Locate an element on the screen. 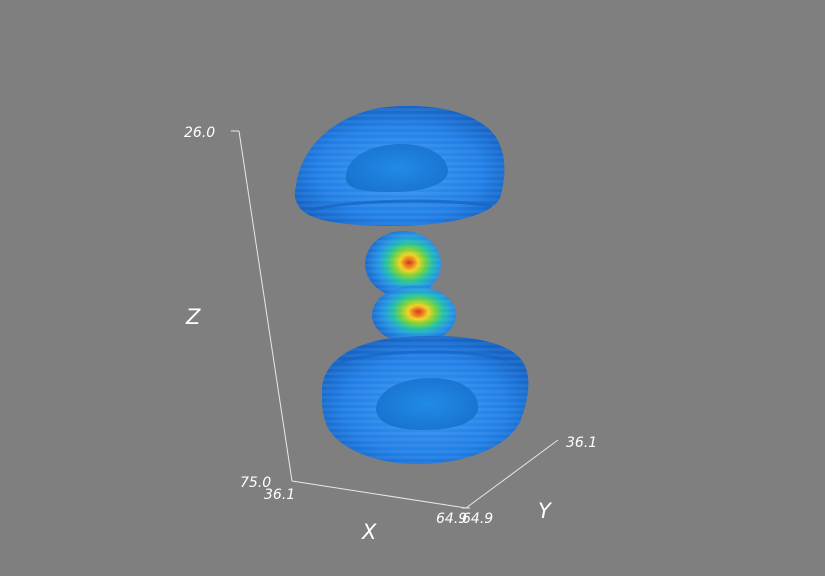 The width and height of the screenshot is (825, 576). z-axis-max-label: 26.0 is located at coordinates (199, 133).